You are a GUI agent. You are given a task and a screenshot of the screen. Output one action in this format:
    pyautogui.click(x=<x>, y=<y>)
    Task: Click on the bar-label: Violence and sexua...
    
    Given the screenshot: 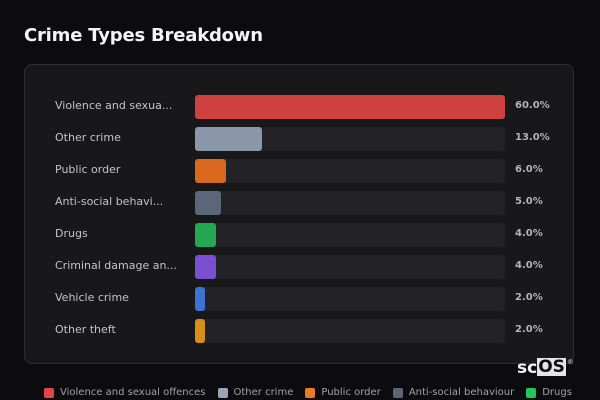 What is the action you would take?
    pyautogui.click(x=114, y=105)
    